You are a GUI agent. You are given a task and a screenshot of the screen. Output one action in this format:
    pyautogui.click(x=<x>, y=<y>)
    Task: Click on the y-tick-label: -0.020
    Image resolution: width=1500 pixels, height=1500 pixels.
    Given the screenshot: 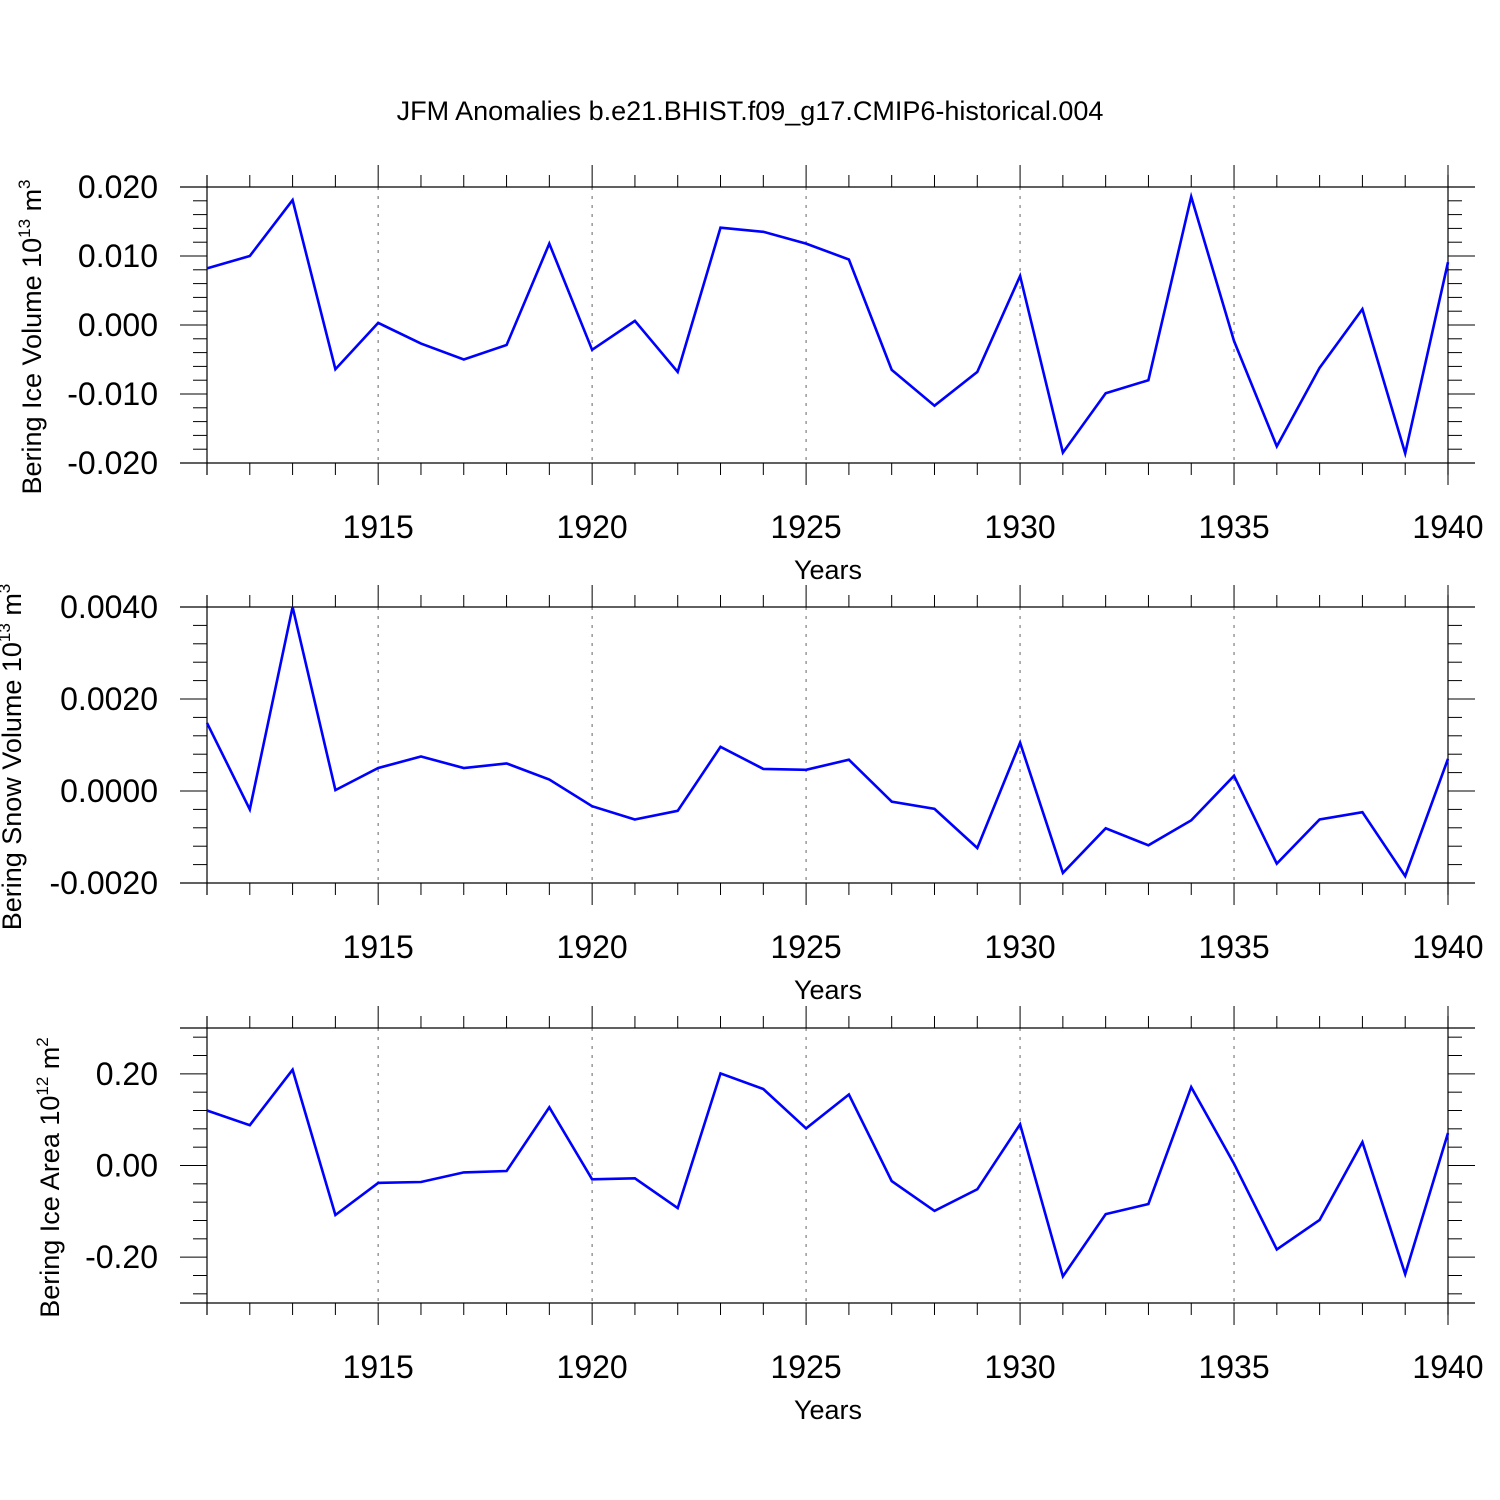 What is the action you would take?
    pyautogui.click(x=112, y=463)
    